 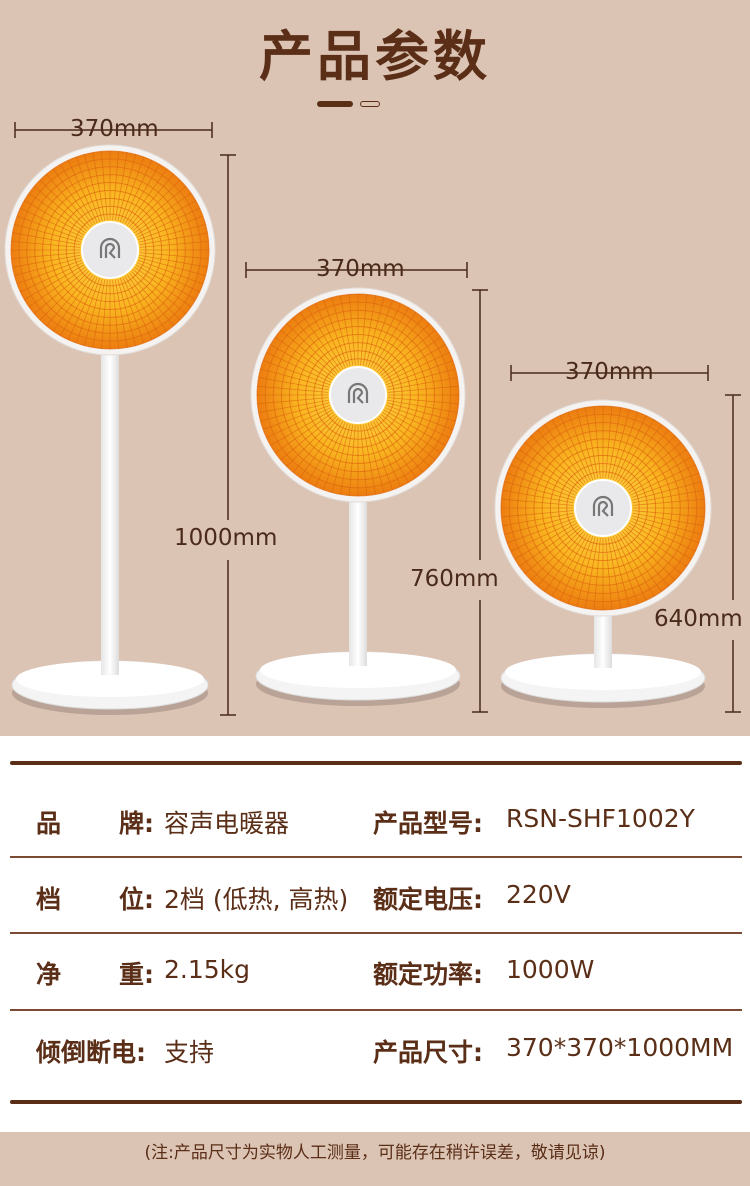 I want to click on spec-value: 370*370*1000MM, so click(x=620, y=1047).